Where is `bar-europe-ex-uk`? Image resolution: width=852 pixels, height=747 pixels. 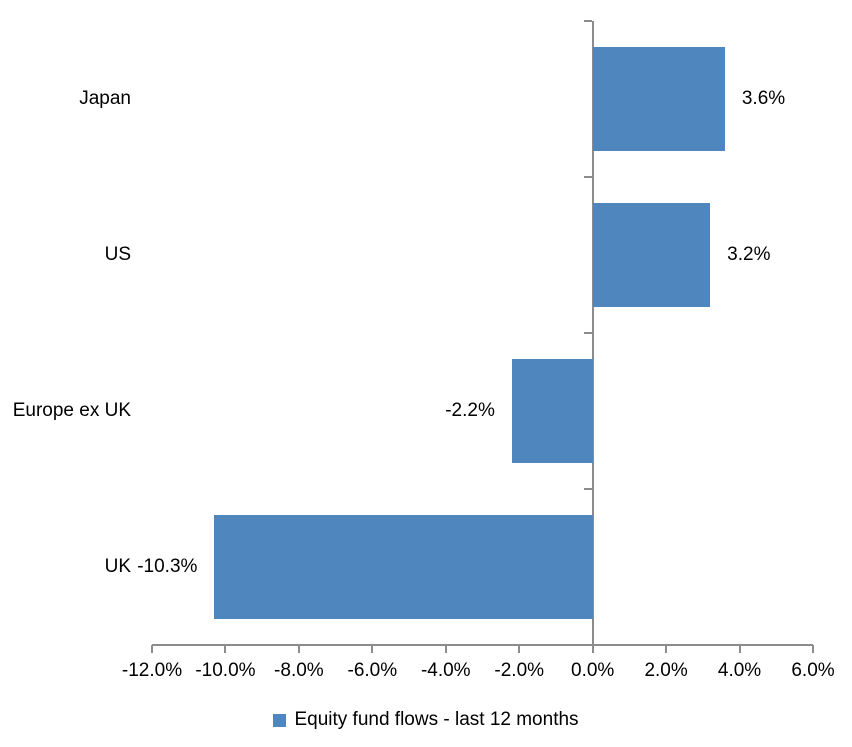
bar-europe-ex-uk is located at coordinates (552, 411).